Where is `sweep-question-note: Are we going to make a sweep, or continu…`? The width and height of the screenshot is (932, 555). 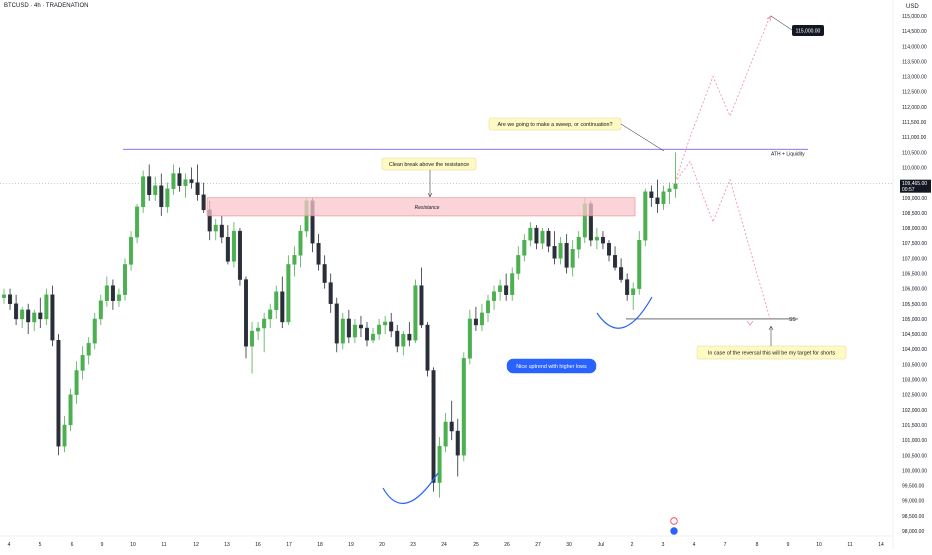
sweep-question-note: Are we going to make a sweep, or continu… is located at coordinates (555, 124).